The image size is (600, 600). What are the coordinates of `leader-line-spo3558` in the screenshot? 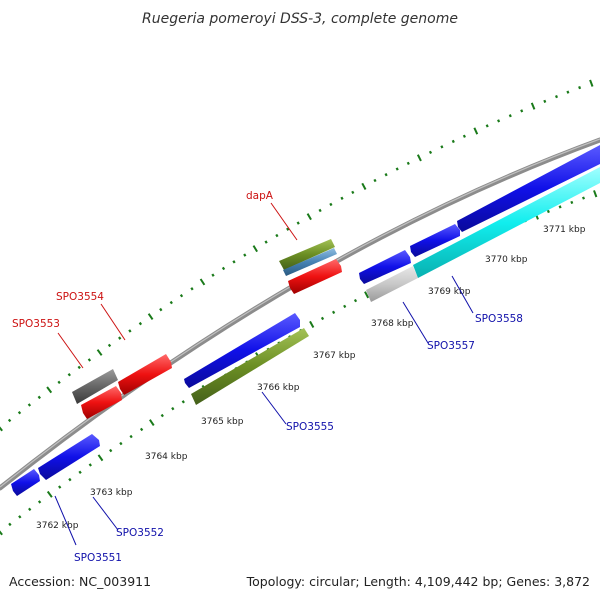 It's located at (462, 294).